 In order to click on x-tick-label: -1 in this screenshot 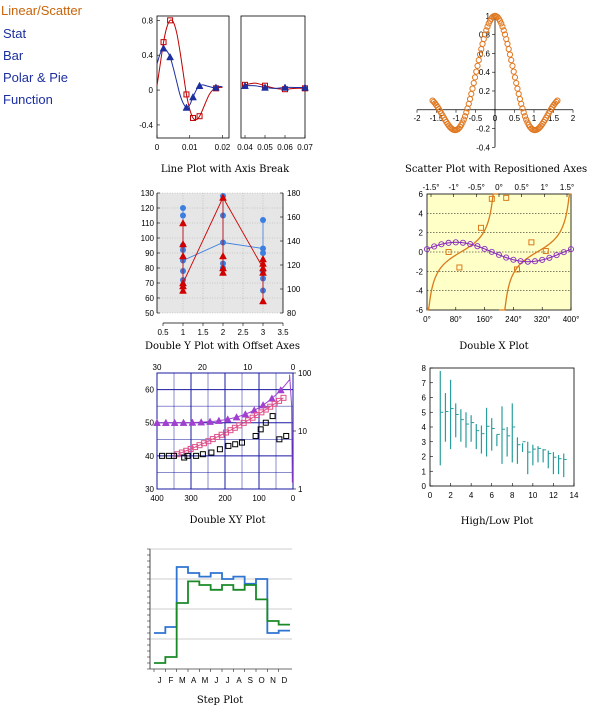, I will do `click(456, 118)`.